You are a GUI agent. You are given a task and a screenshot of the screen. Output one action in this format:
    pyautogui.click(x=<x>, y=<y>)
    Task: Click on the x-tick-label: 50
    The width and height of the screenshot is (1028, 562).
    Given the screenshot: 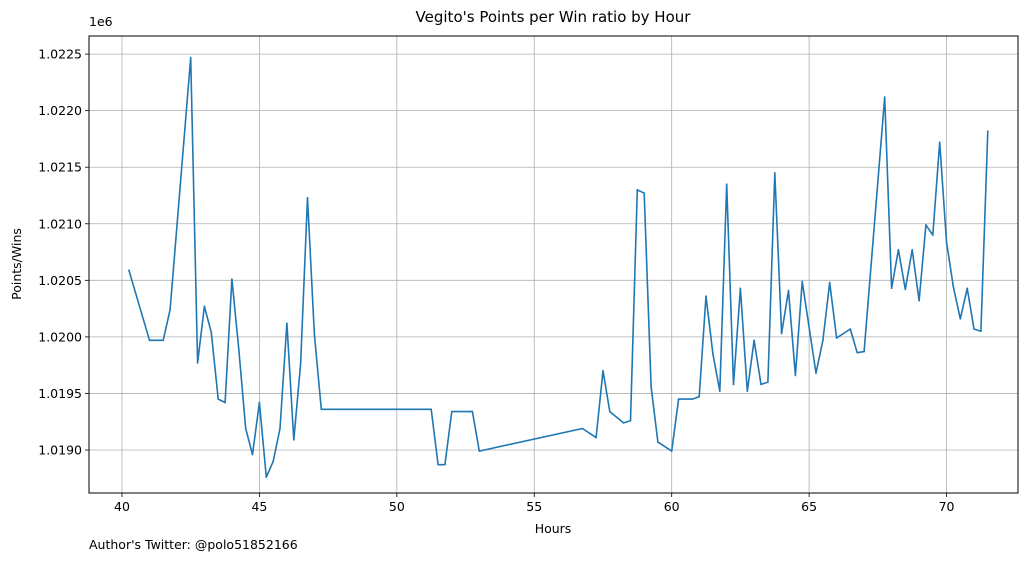 What is the action you would take?
    pyautogui.click(x=397, y=506)
    